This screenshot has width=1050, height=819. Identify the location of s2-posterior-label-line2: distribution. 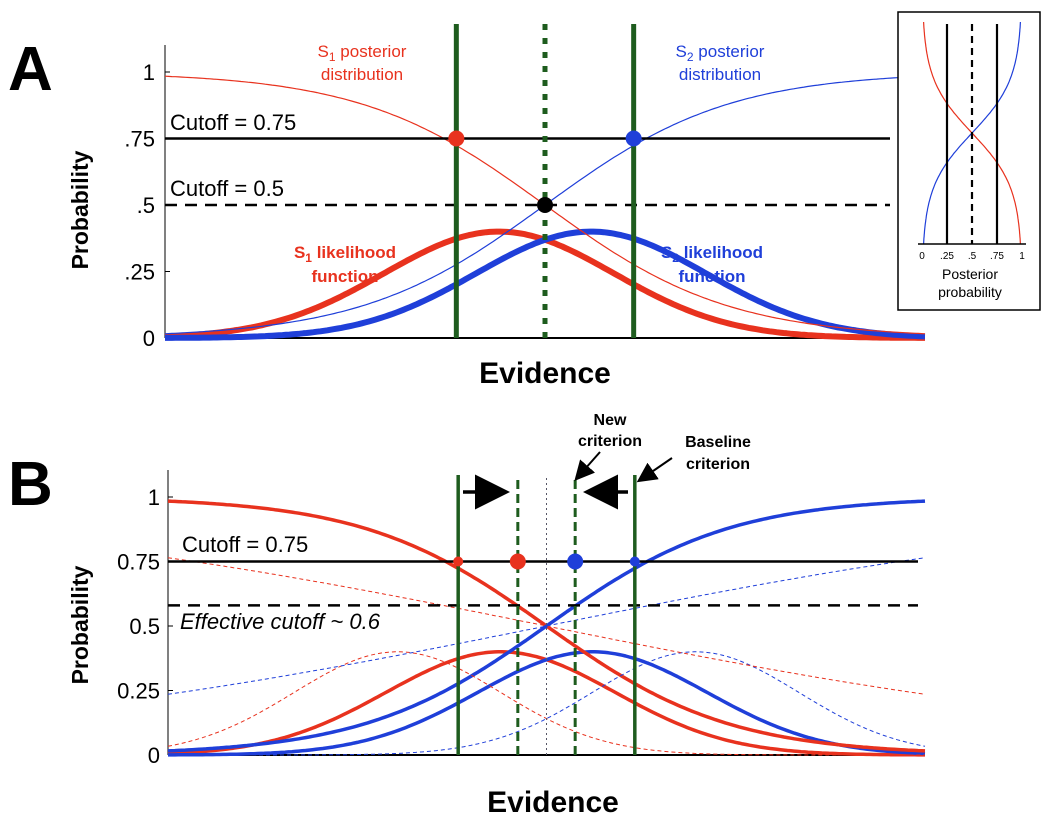
(720, 74).